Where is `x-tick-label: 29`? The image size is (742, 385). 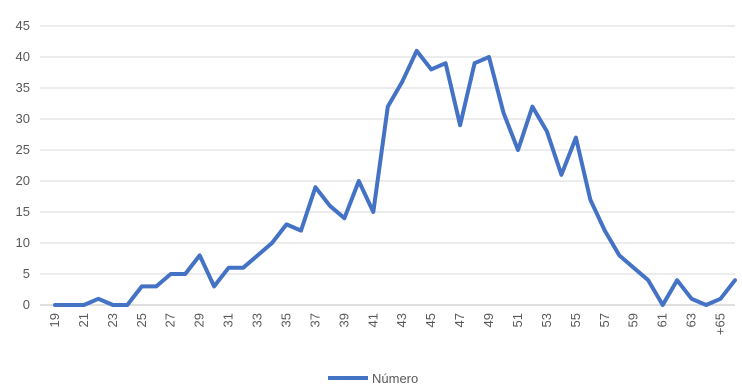
x-tick-label: 29 is located at coordinates (199, 320).